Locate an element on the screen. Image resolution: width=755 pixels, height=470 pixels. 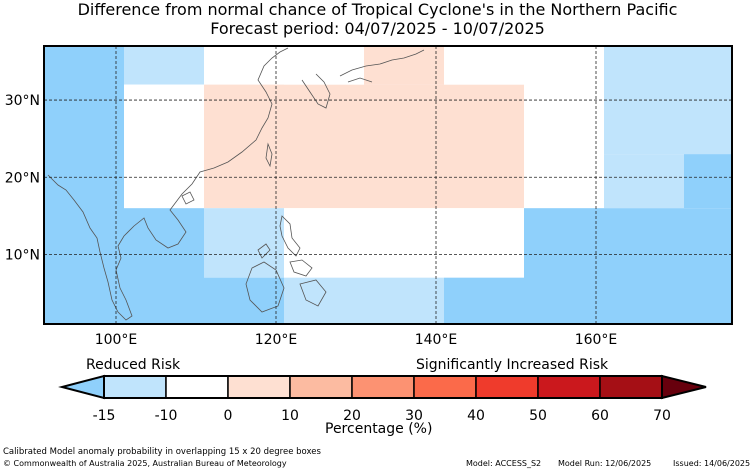
colorbar-tick-label: 40 is located at coordinates (476, 416).